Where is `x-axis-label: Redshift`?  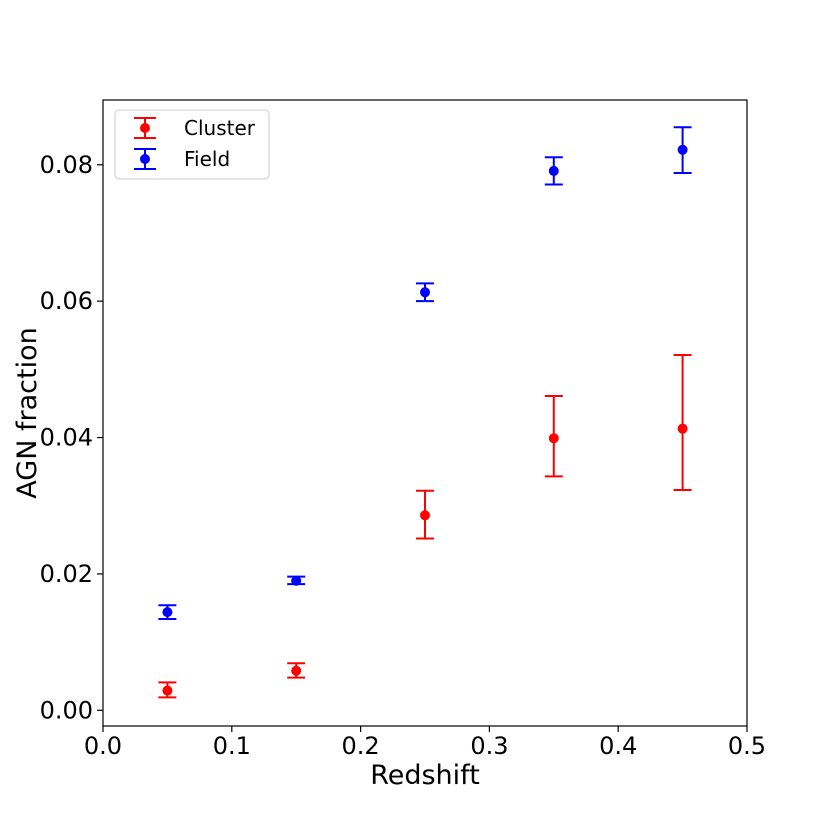 x-axis-label: Redshift is located at coordinates (425, 775).